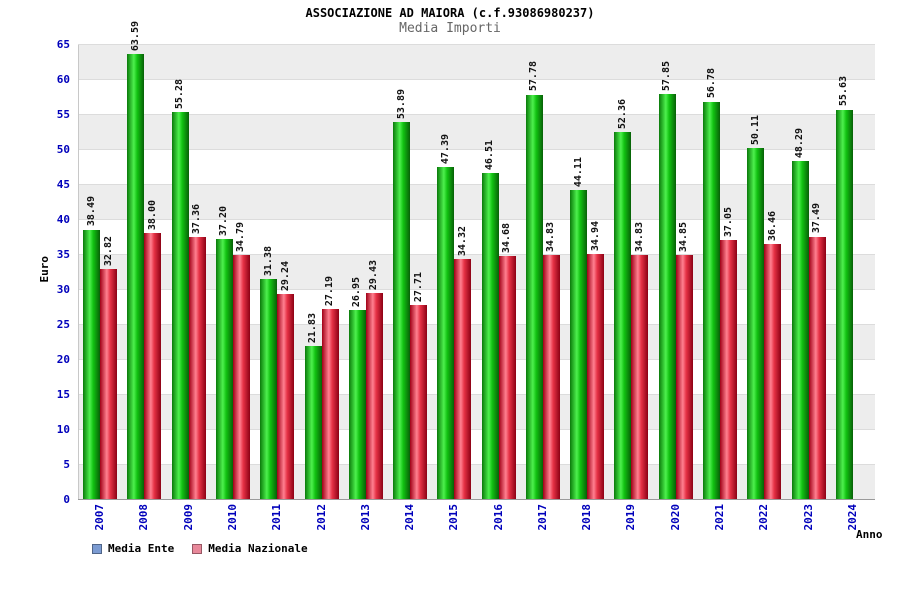 The height and width of the screenshot is (600, 900). I want to click on x-tick-label: 2008, so click(144, 517).